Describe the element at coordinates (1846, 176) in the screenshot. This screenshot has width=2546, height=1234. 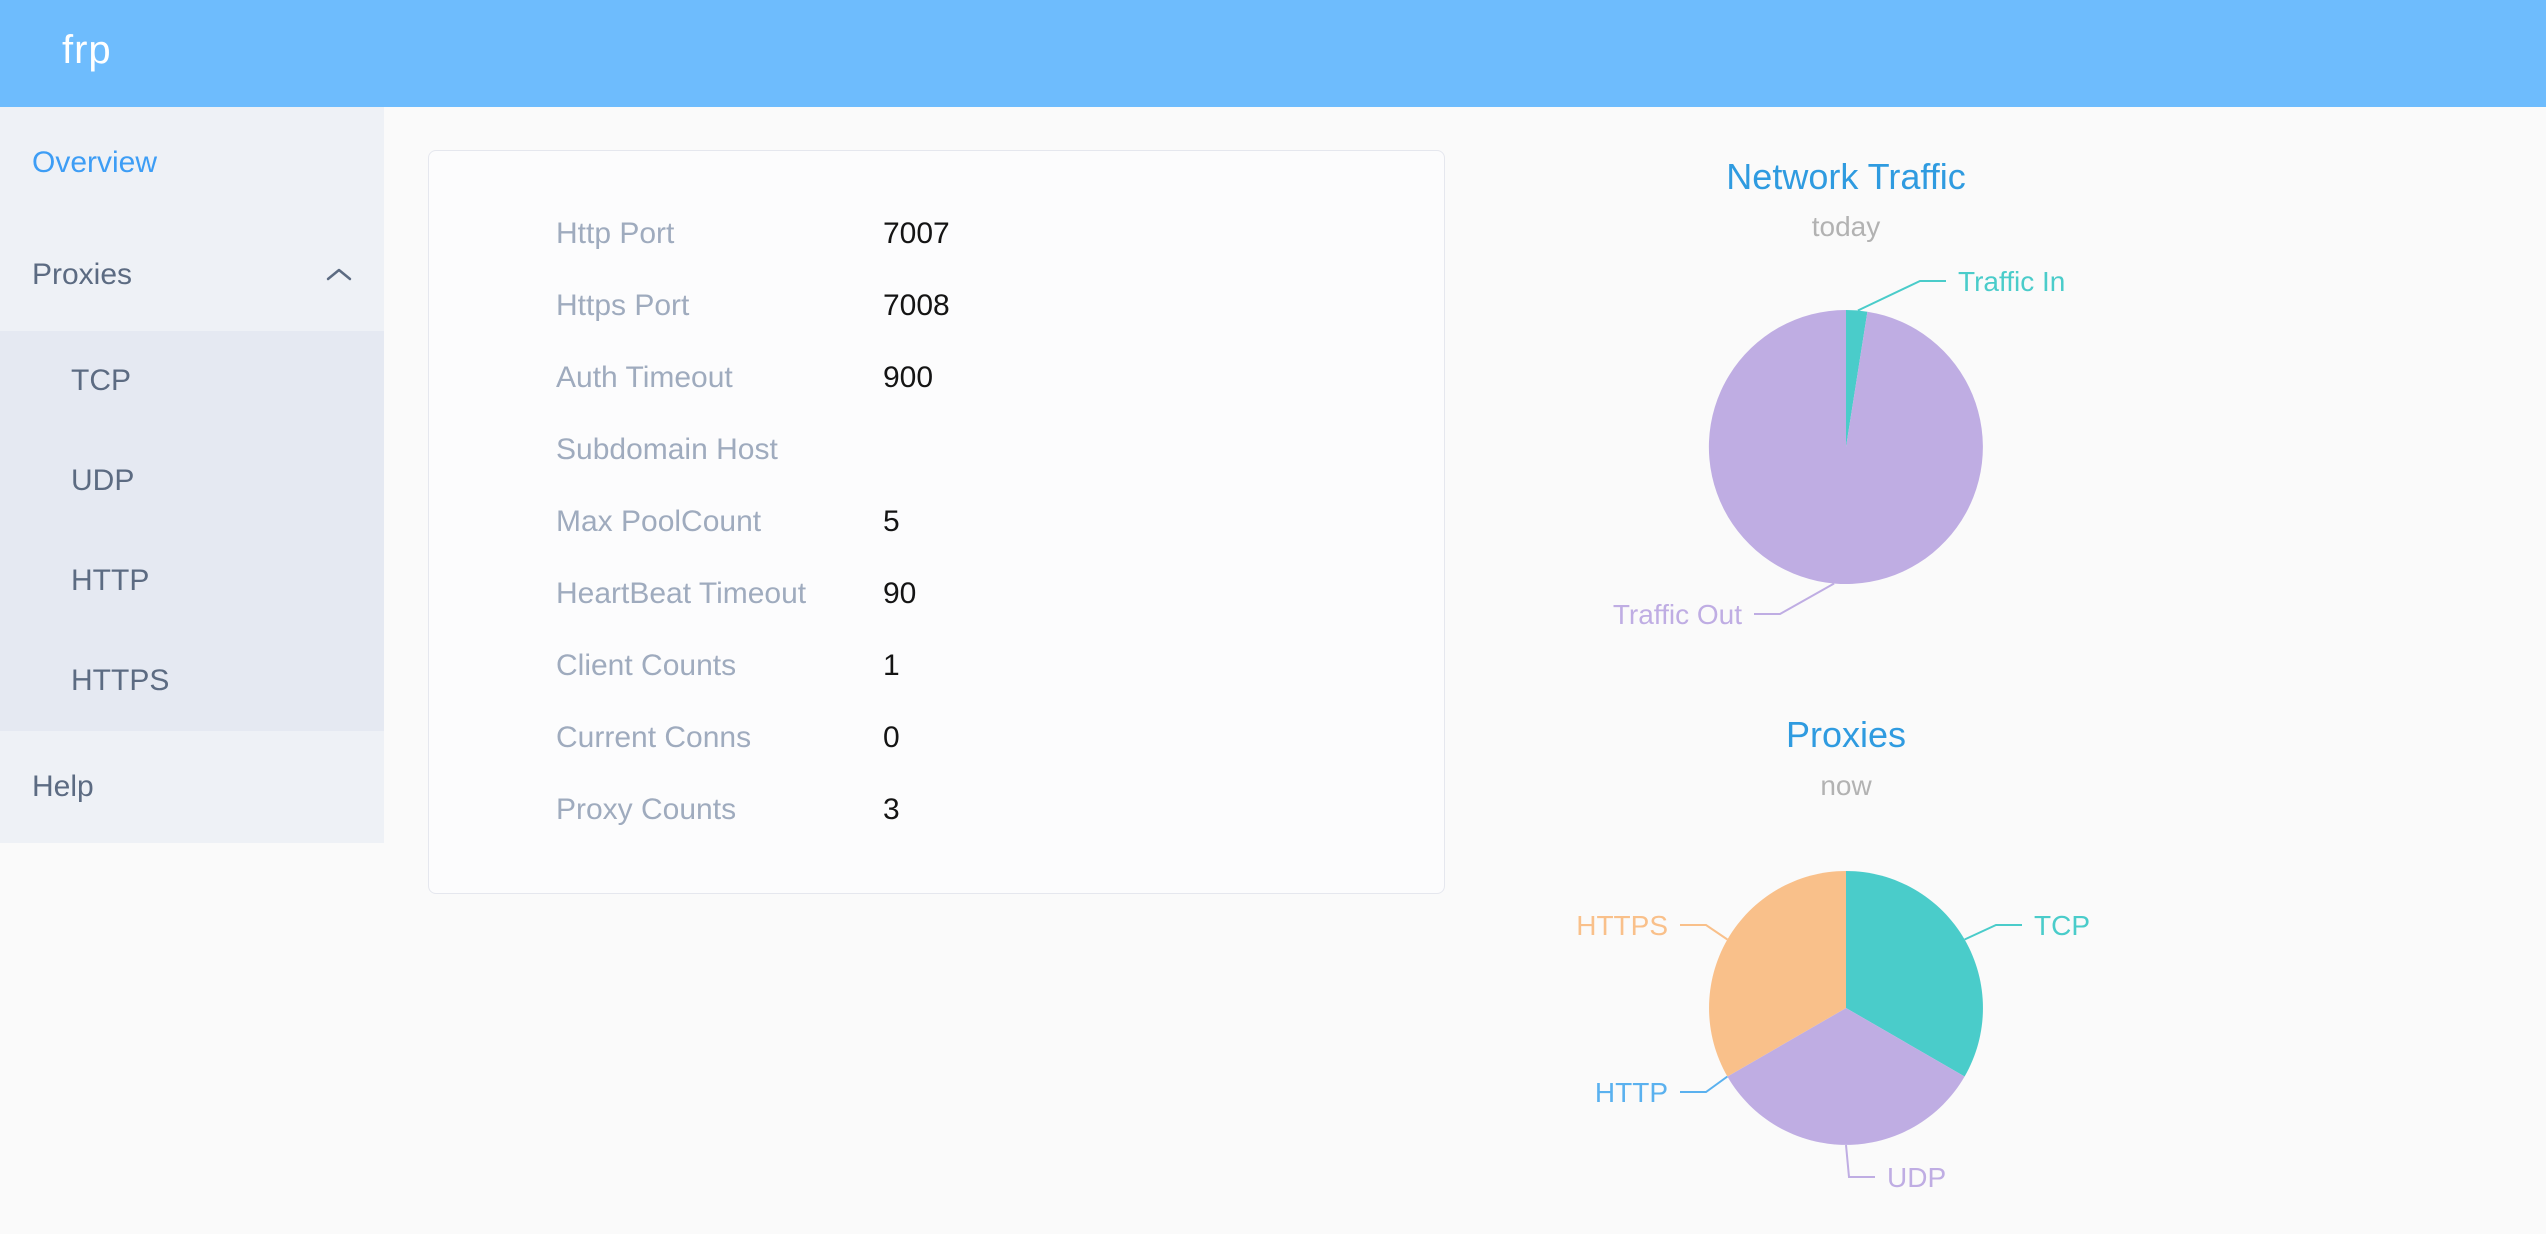
I see `chart-title-network-traffic: Network Traffic` at that location.